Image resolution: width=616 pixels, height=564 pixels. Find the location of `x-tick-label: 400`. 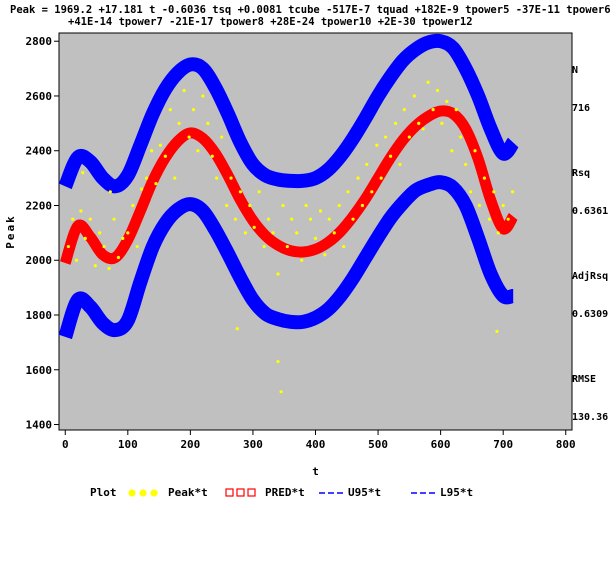

x-tick-label: 400 is located at coordinates (316, 444).